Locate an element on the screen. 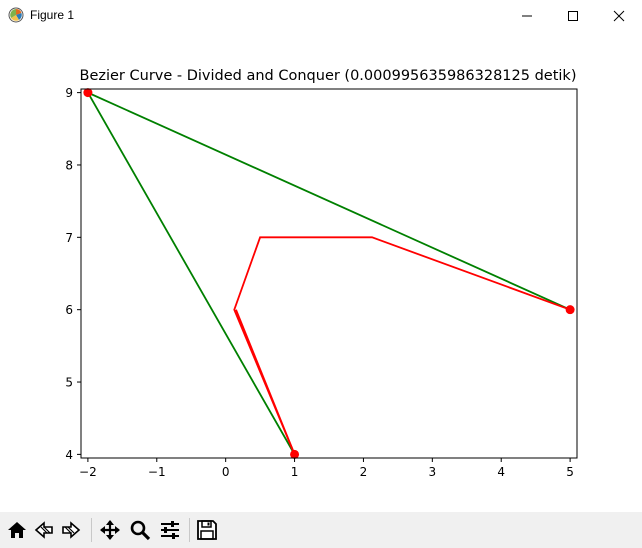 This screenshot has height=548, width=642. x-tick-label: 0 is located at coordinates (226, 472).